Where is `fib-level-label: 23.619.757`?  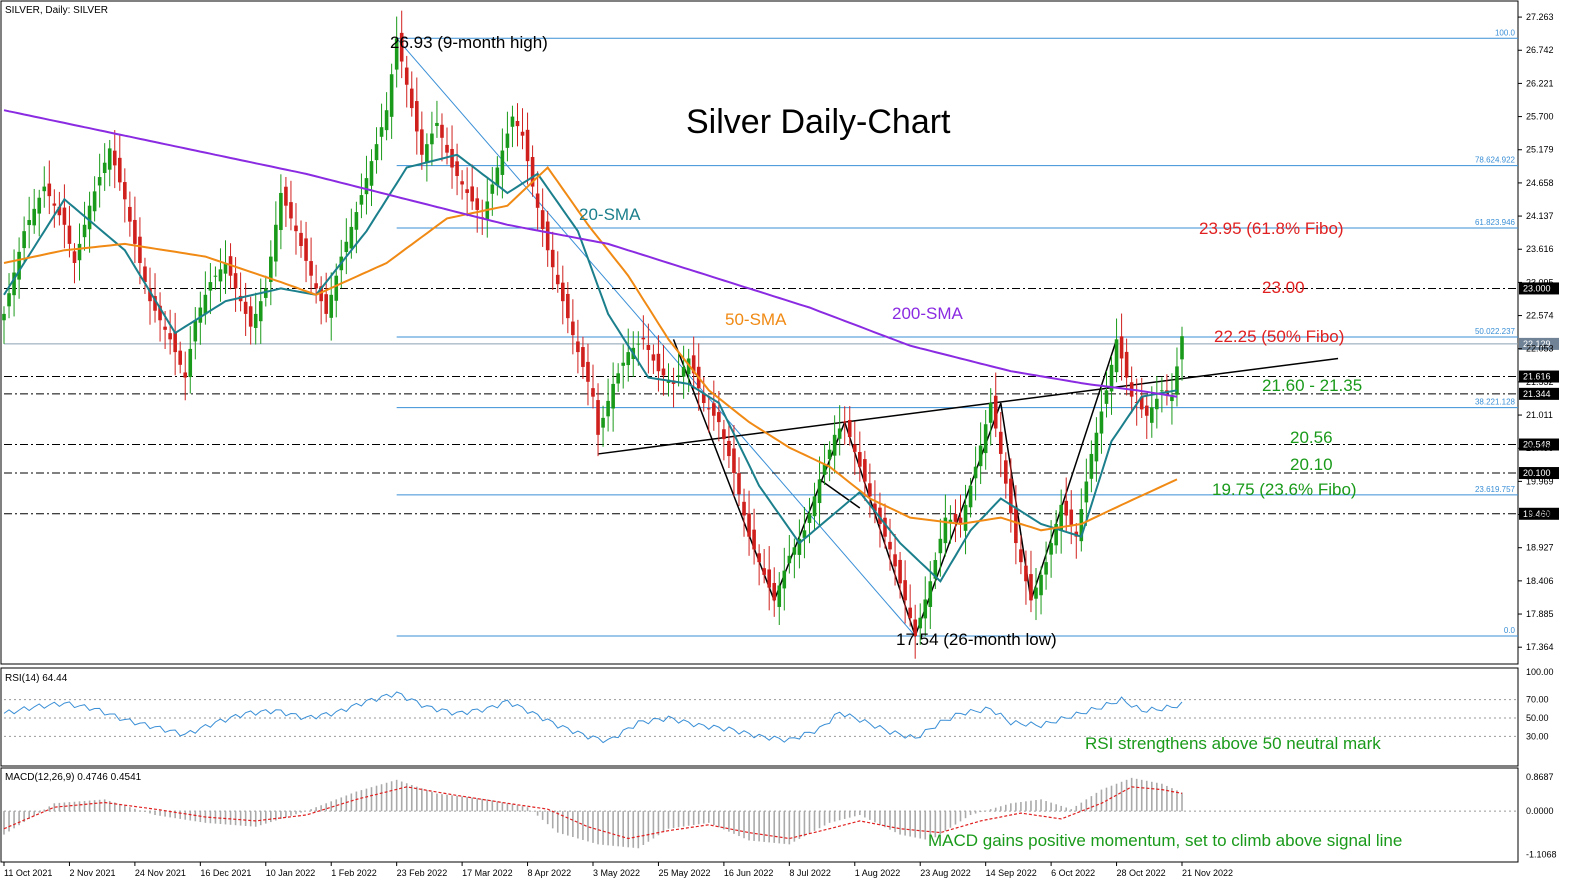
fib-level-label: 23.619.757 is located at coordinates (1495, 489).